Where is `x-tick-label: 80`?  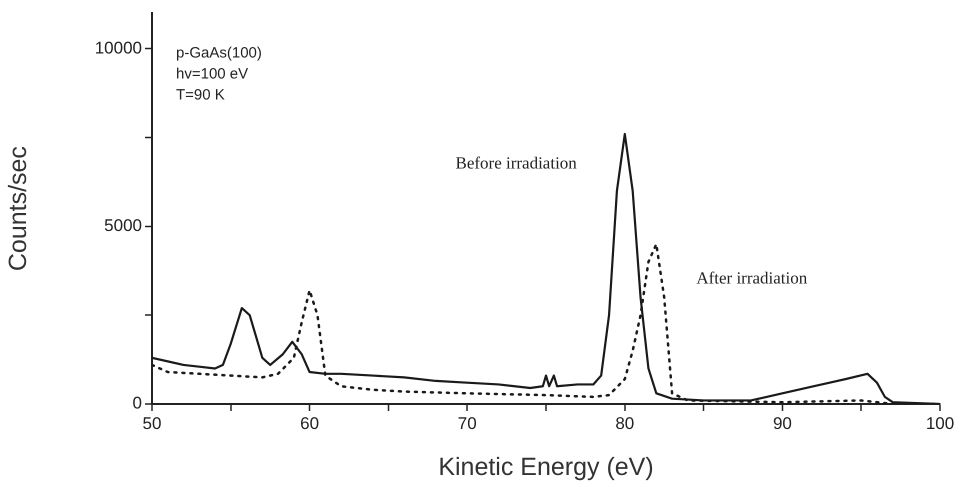
x-tick-label: 80 is located at coordinates (624, 423).